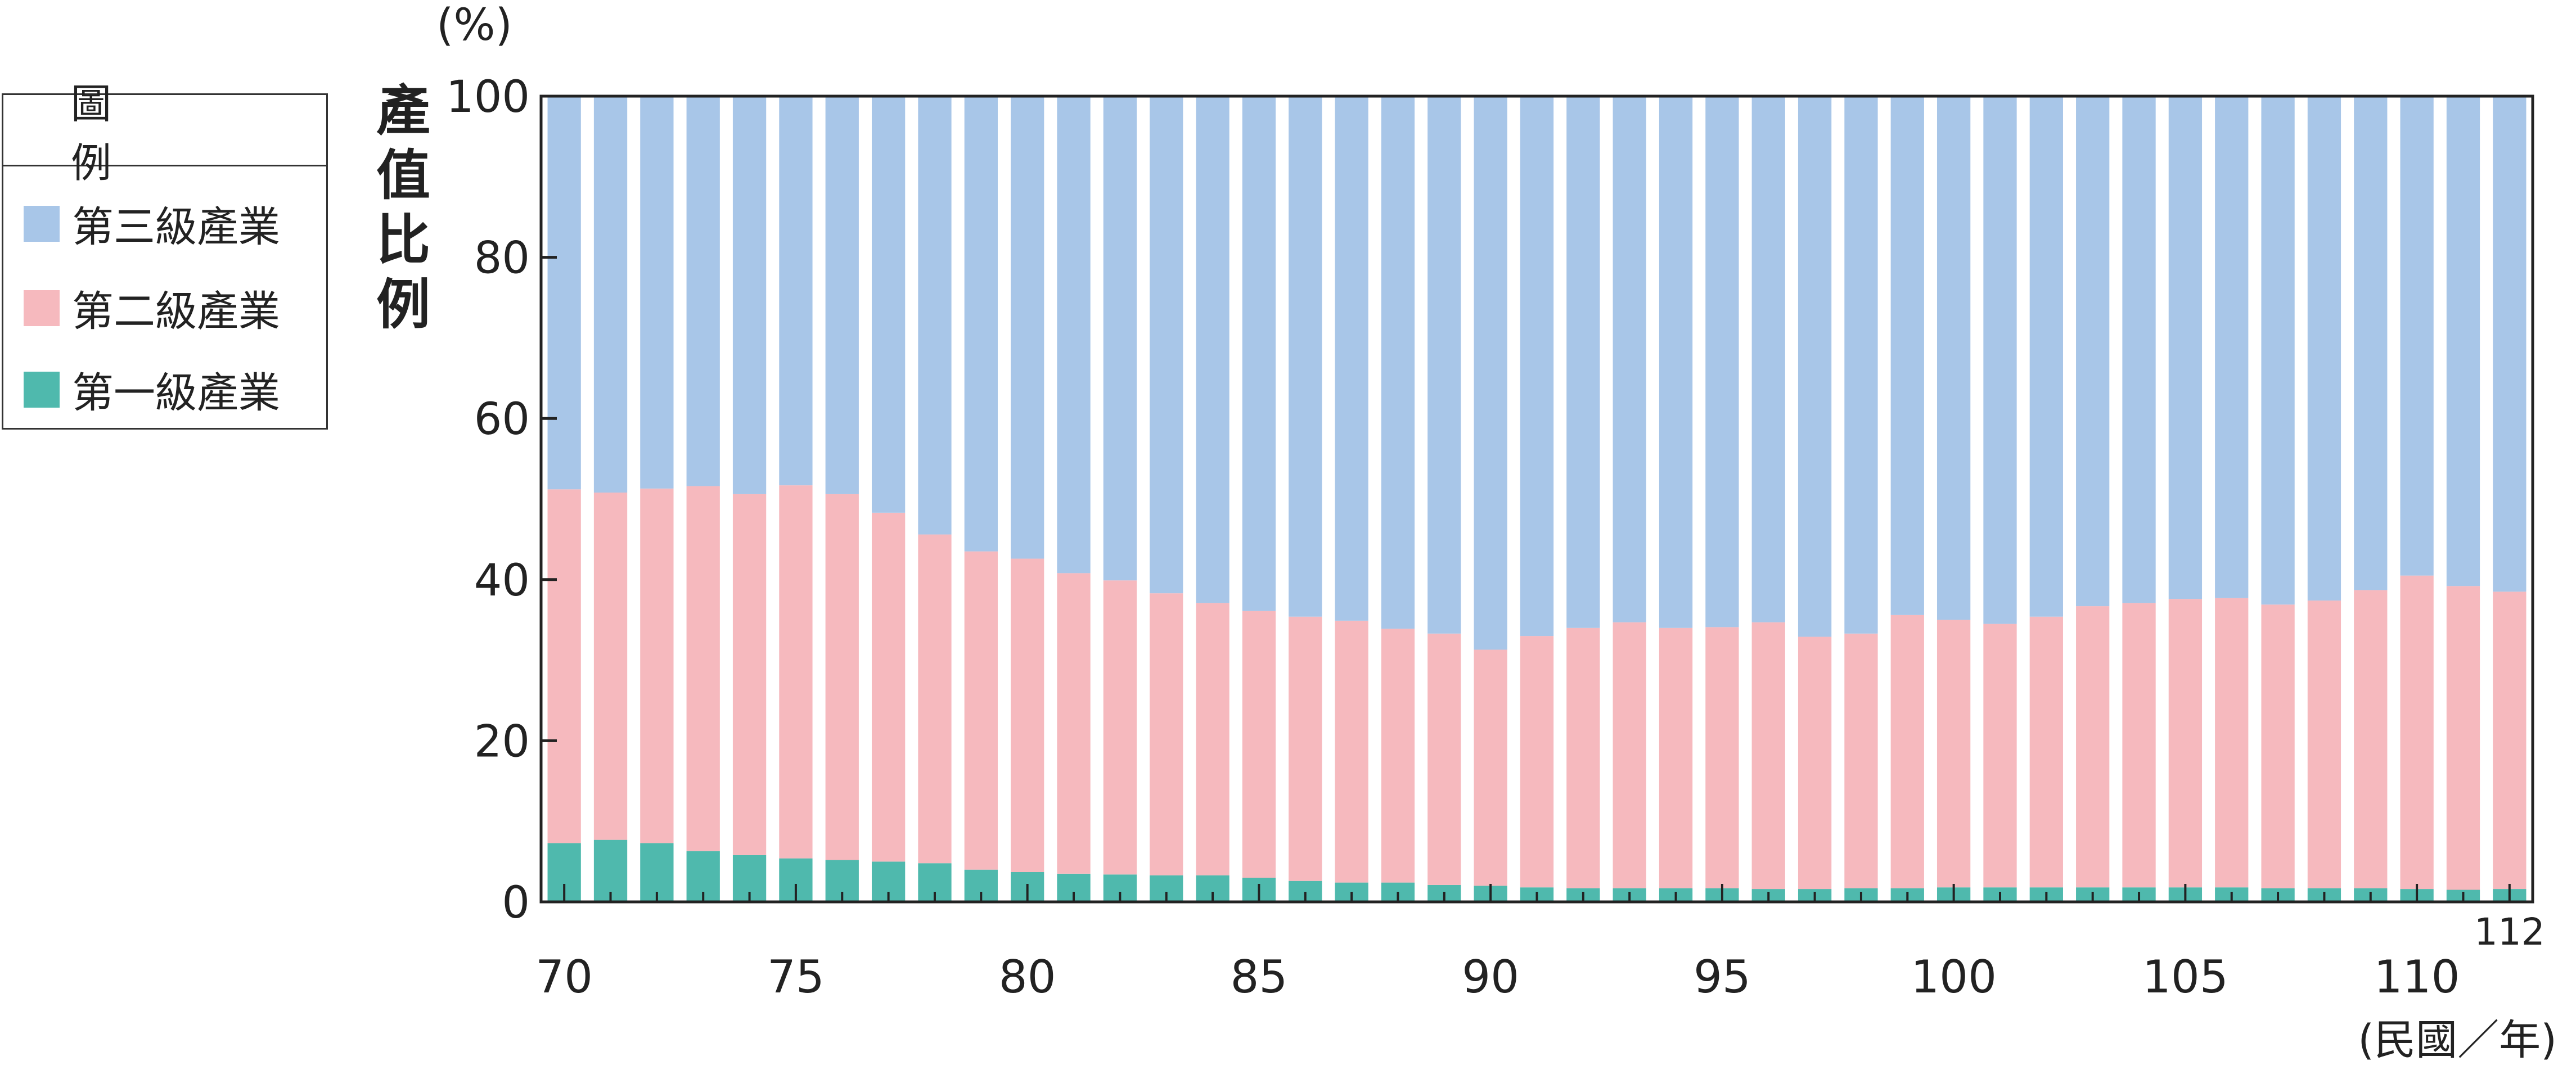  What do you see at coordinates (2417, 977) in the screenshot?
I see `x-tick-label-110: 110` at bounding box center [2417, 977].